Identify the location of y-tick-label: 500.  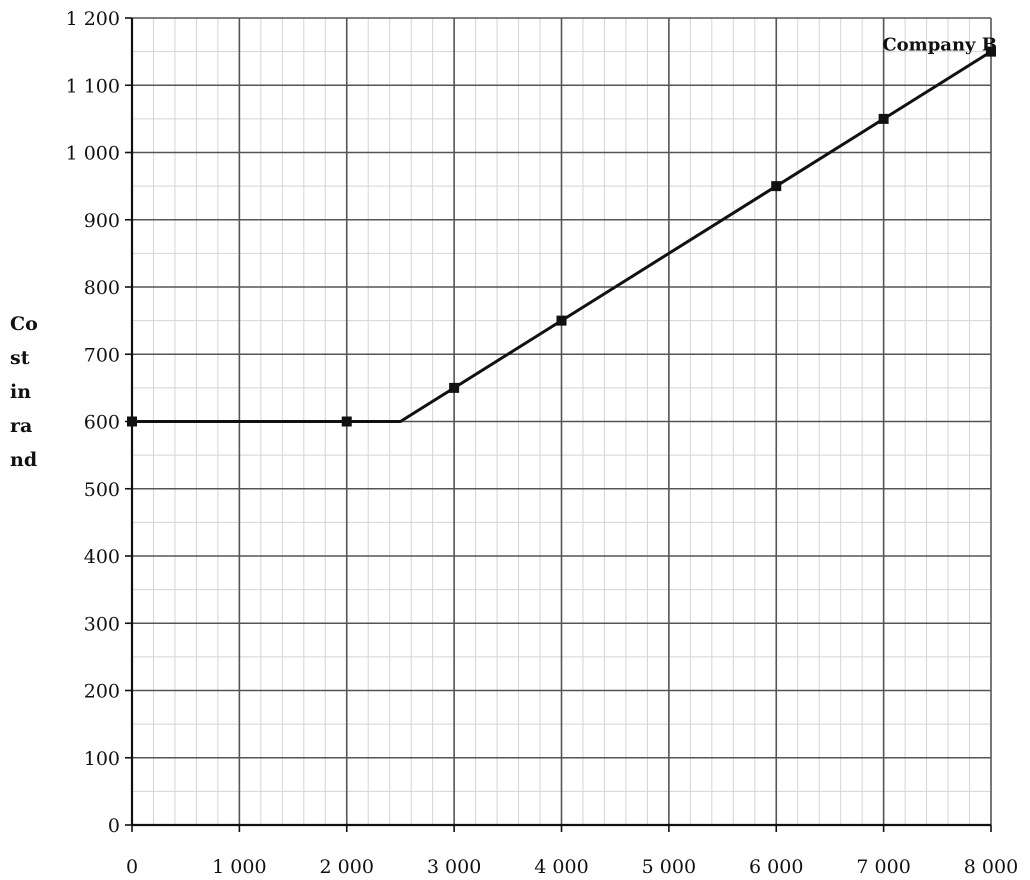
(102, 490).